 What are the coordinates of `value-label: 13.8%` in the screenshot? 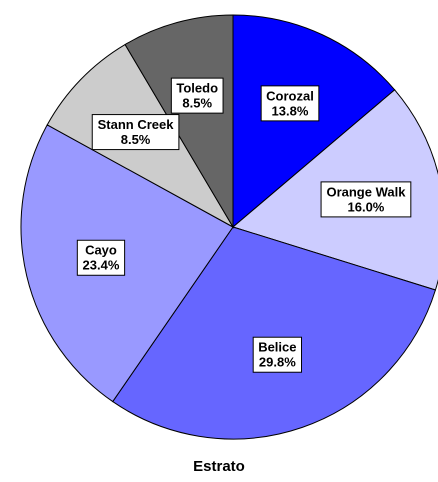 It's located at (290, 110).